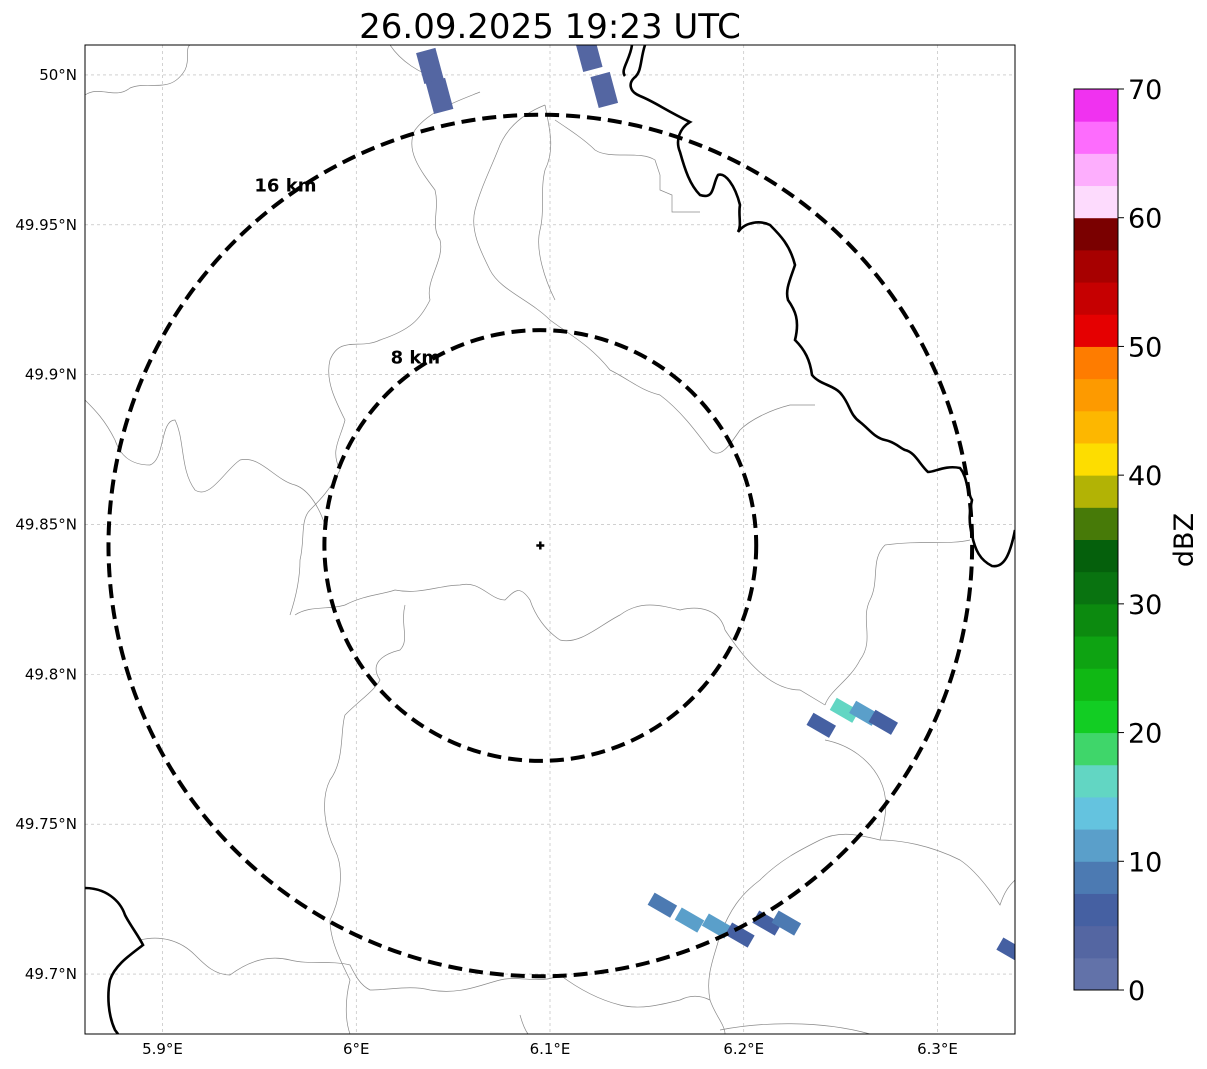 This screenshot has width=1207, height=1069. Describe the element at coordinates (1145, 90) in the screenshot. I see `colorbar-tick-label: 70` at that location.